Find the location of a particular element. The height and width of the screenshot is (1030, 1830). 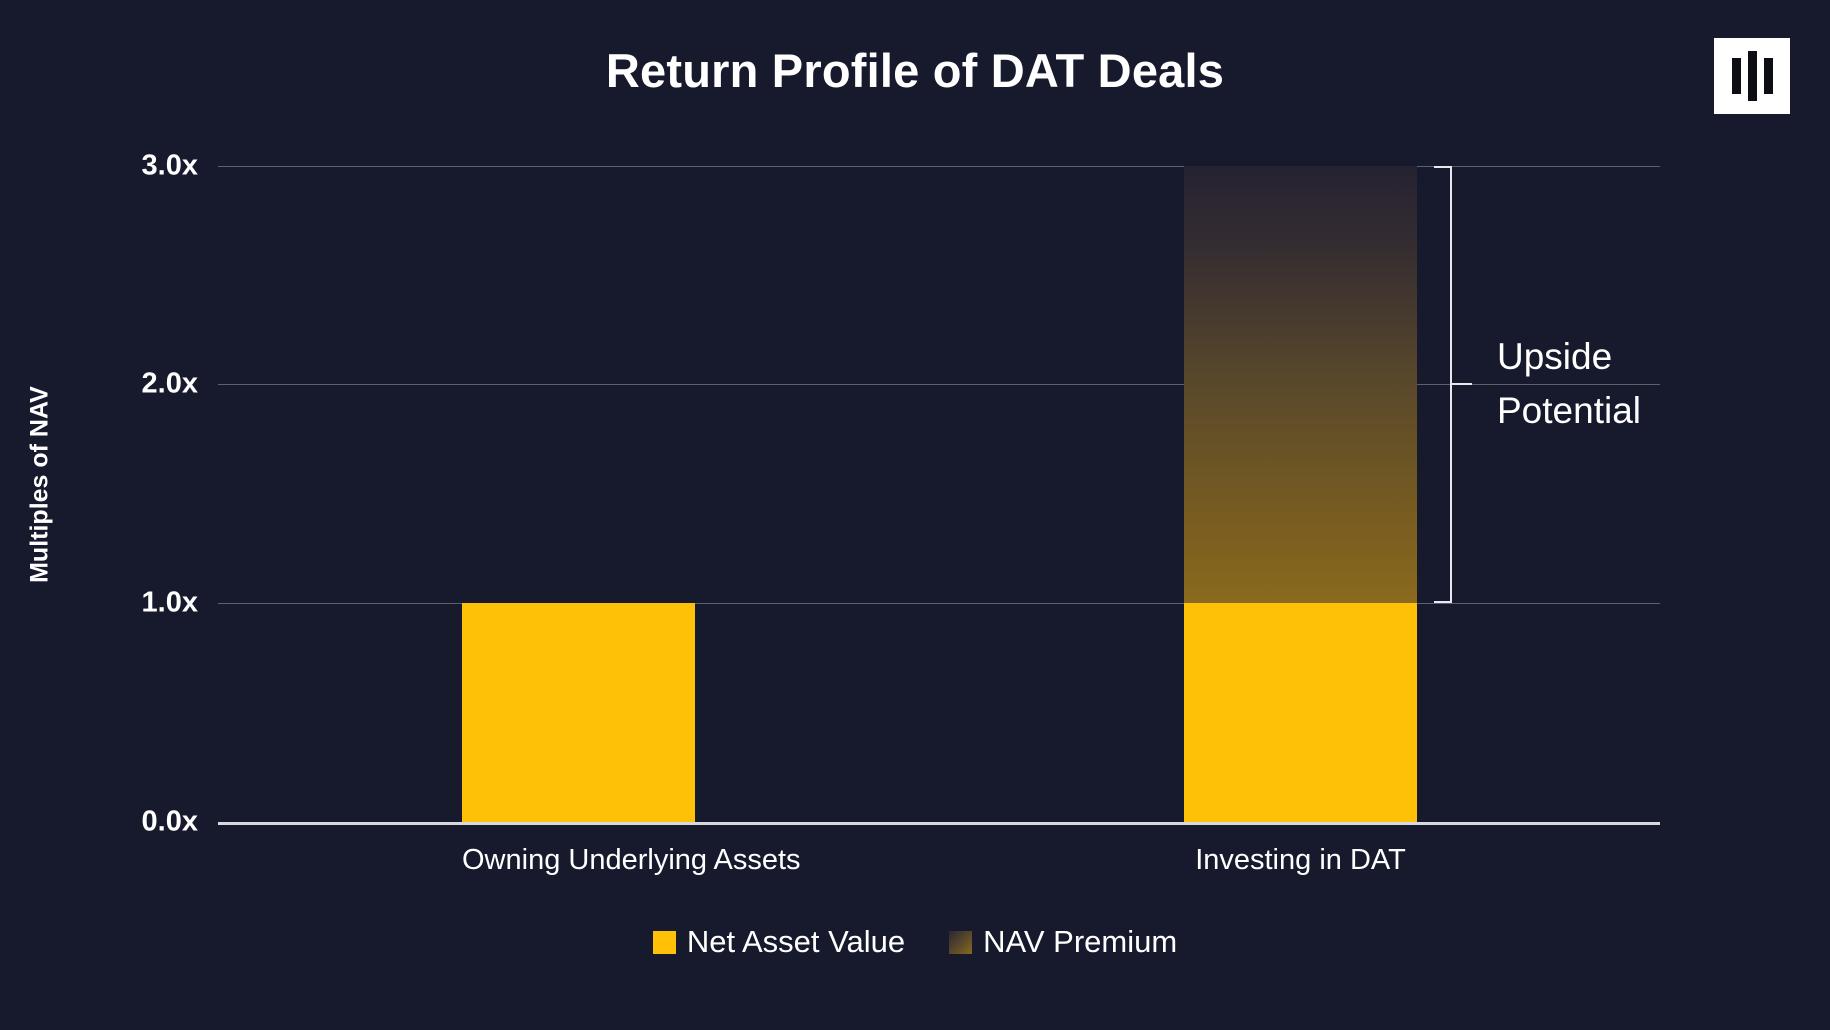

chart-legend: Net Asset Value NAV Premium is located at coordinates (915, 942).